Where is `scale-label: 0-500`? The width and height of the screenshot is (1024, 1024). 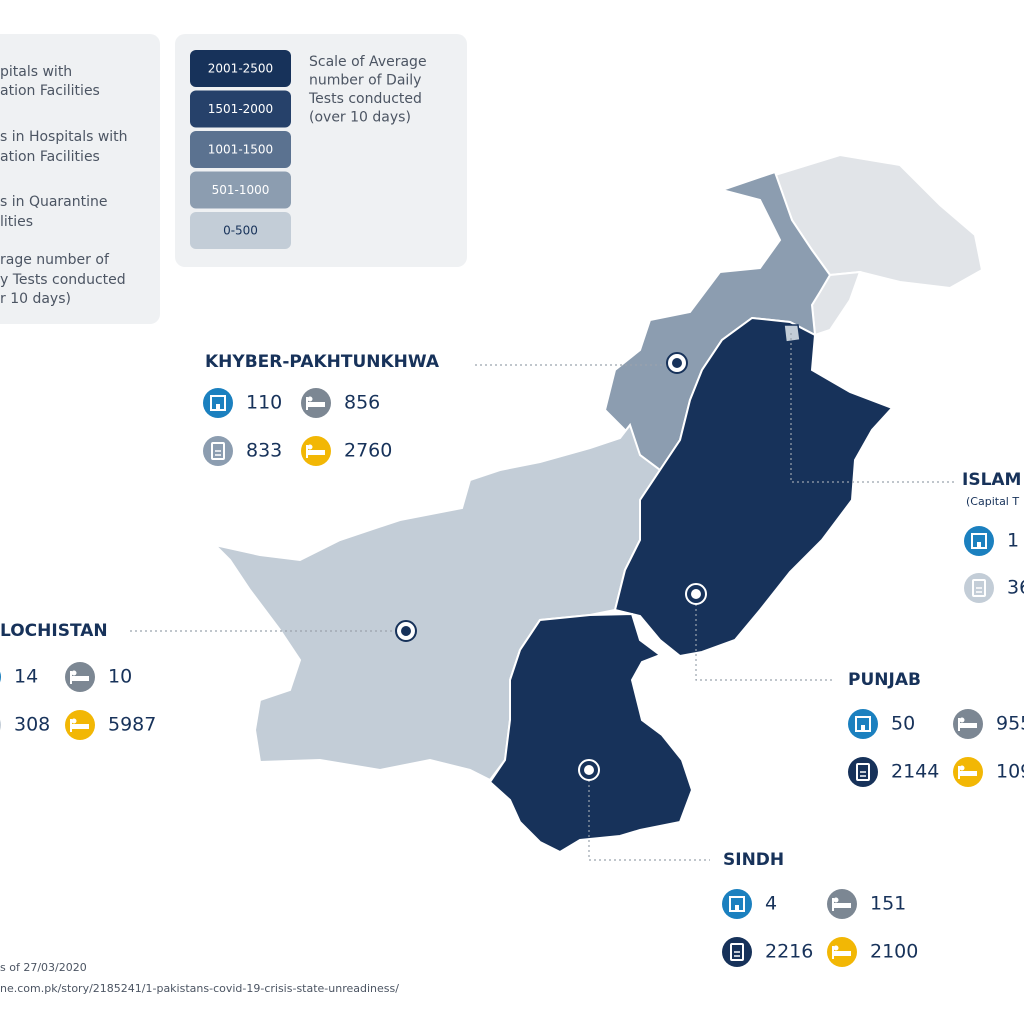 scale-label: 0-500 is located at coordinates (240, 231).